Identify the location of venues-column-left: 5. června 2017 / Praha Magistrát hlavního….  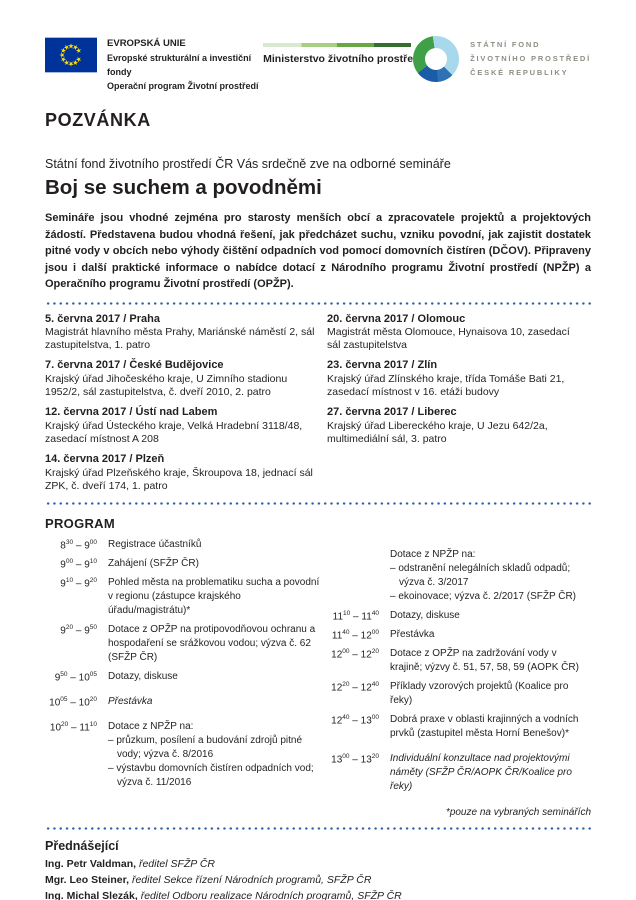
(186, 400).